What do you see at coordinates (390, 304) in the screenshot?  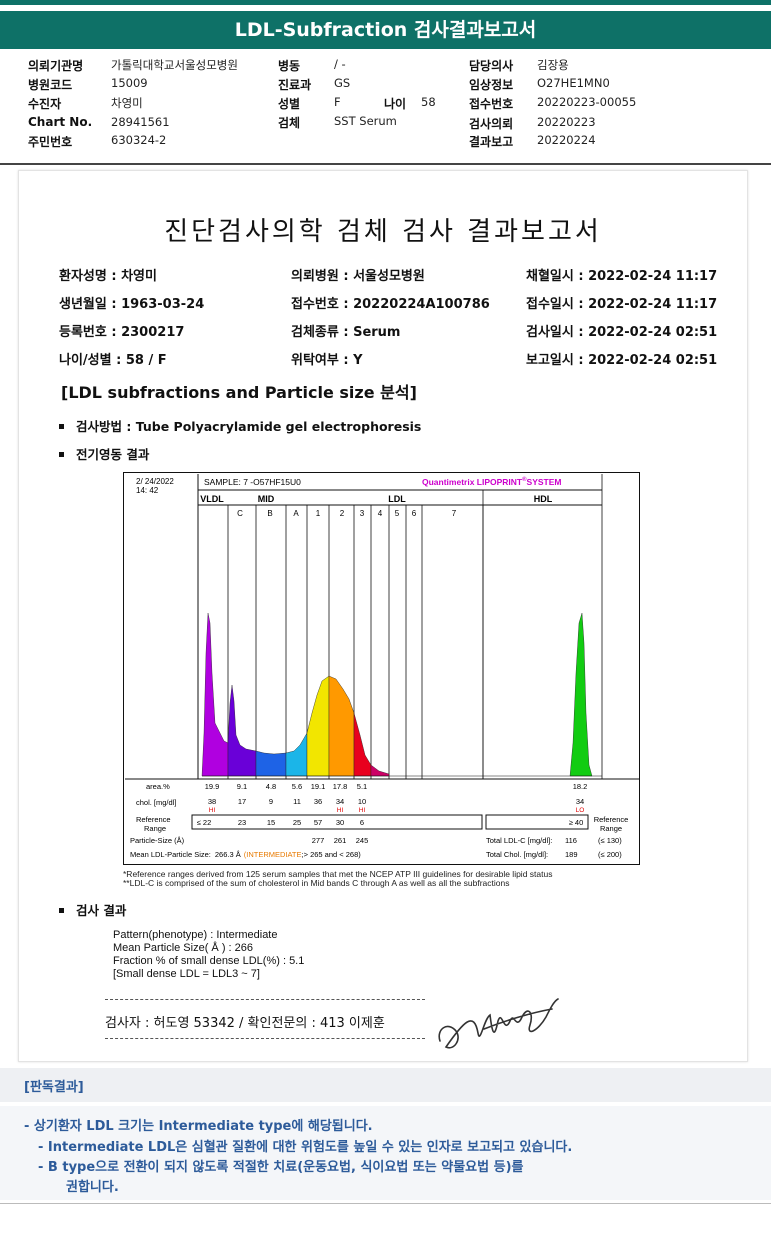 I see `field-accession: 접수번호 : 20220224A100786` at bounding box center [390, 304].